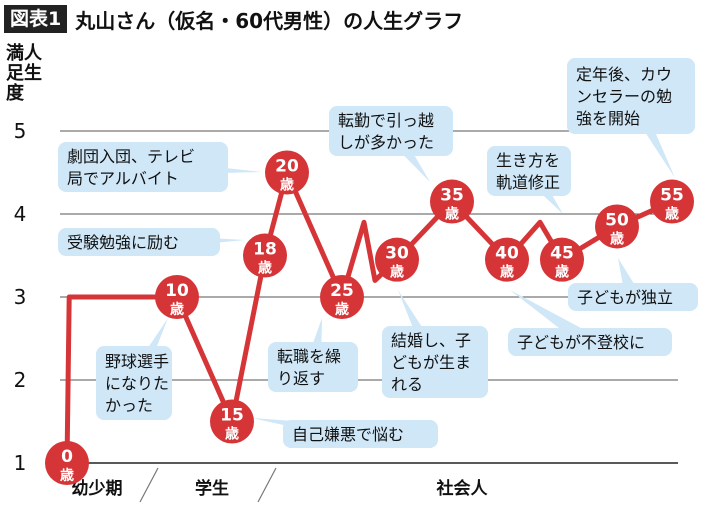 The height and width of the screenshot is (512, 710). What do you see at coordinates (562, 254) in the screenshot?
I see `data-point-age: 45` at bounding box center [562, 254].